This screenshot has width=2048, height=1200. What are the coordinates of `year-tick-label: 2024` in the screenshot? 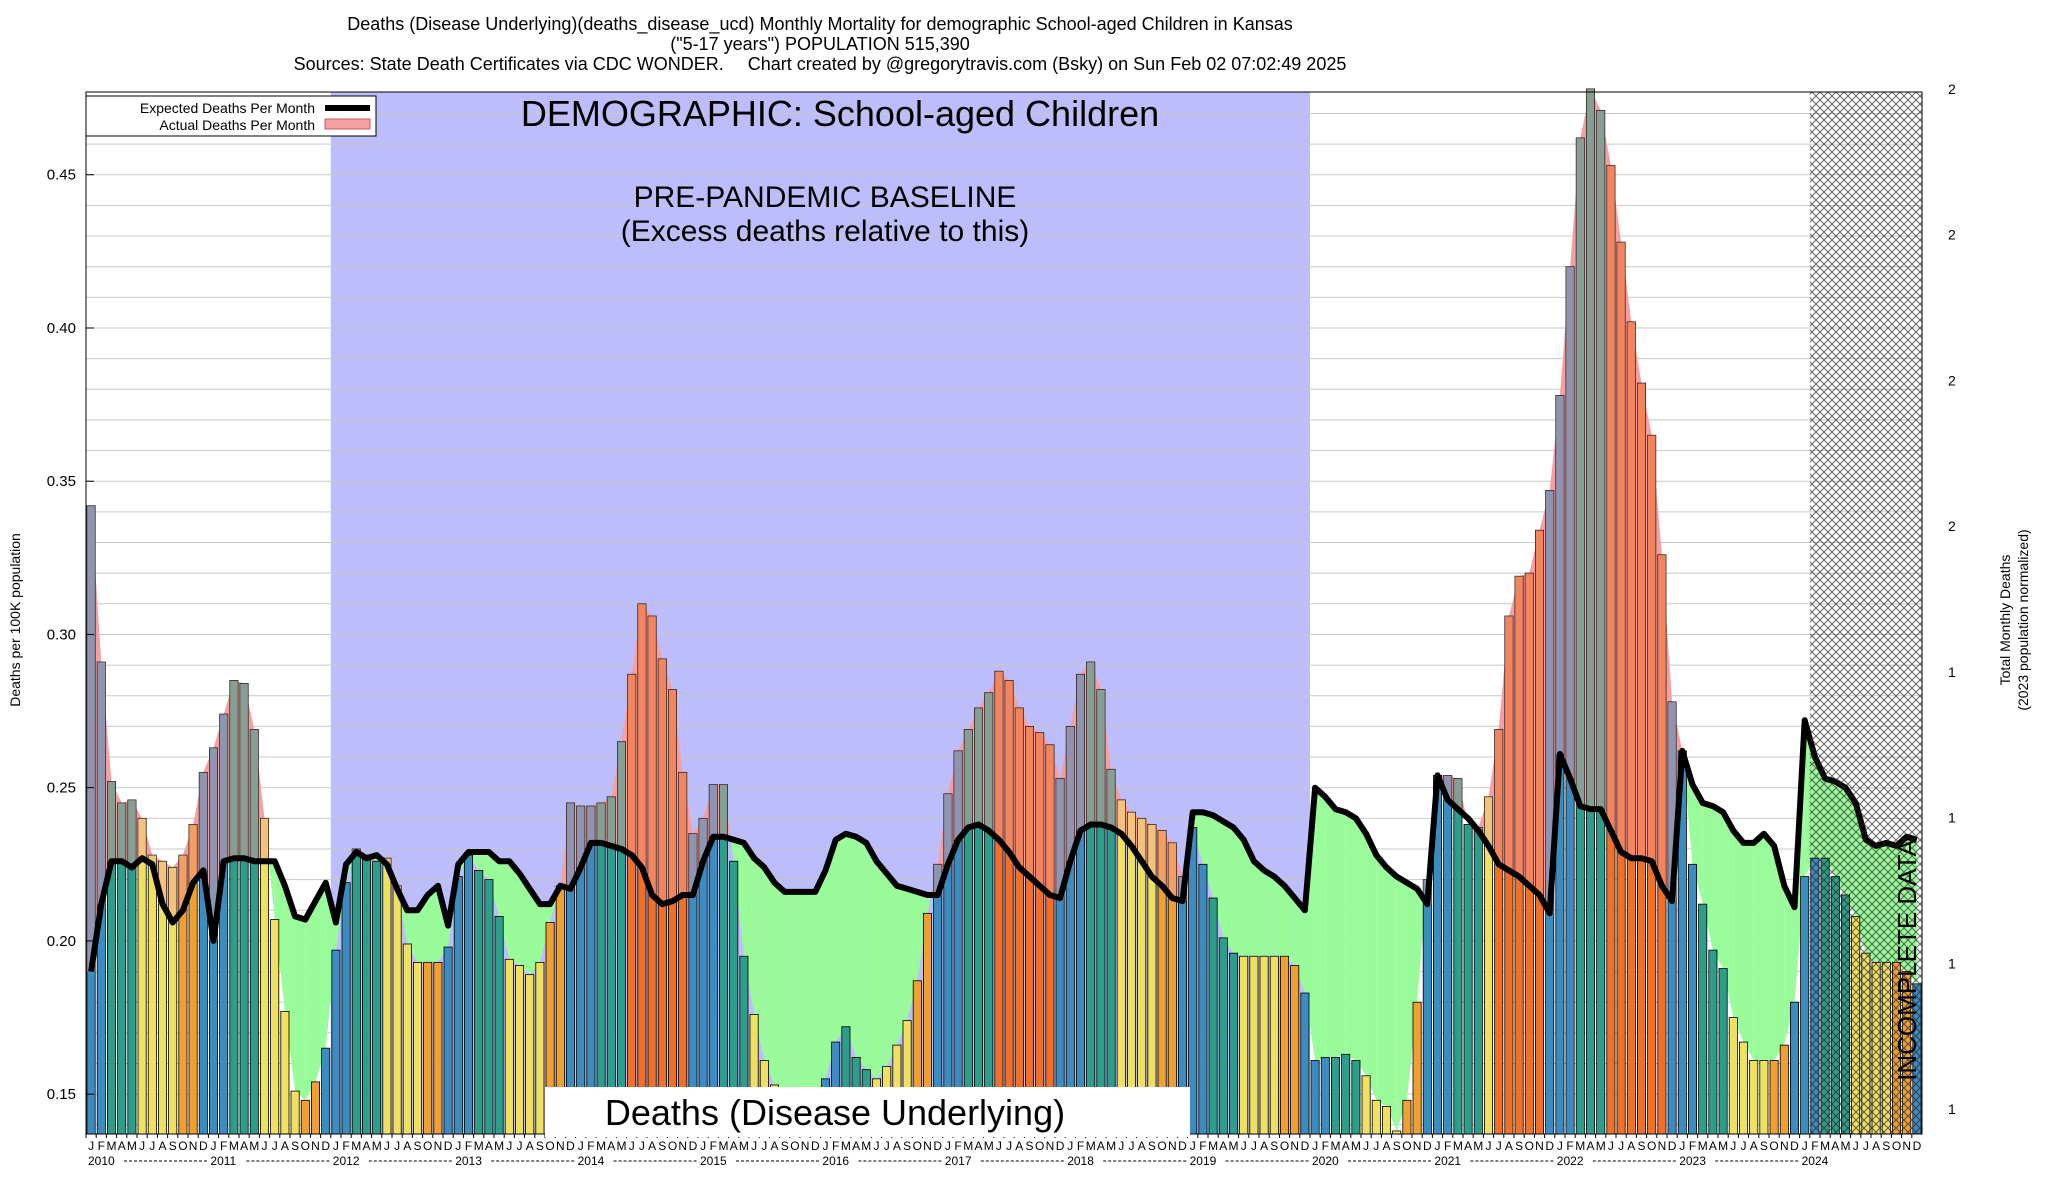 It's located at (1815, 1161).